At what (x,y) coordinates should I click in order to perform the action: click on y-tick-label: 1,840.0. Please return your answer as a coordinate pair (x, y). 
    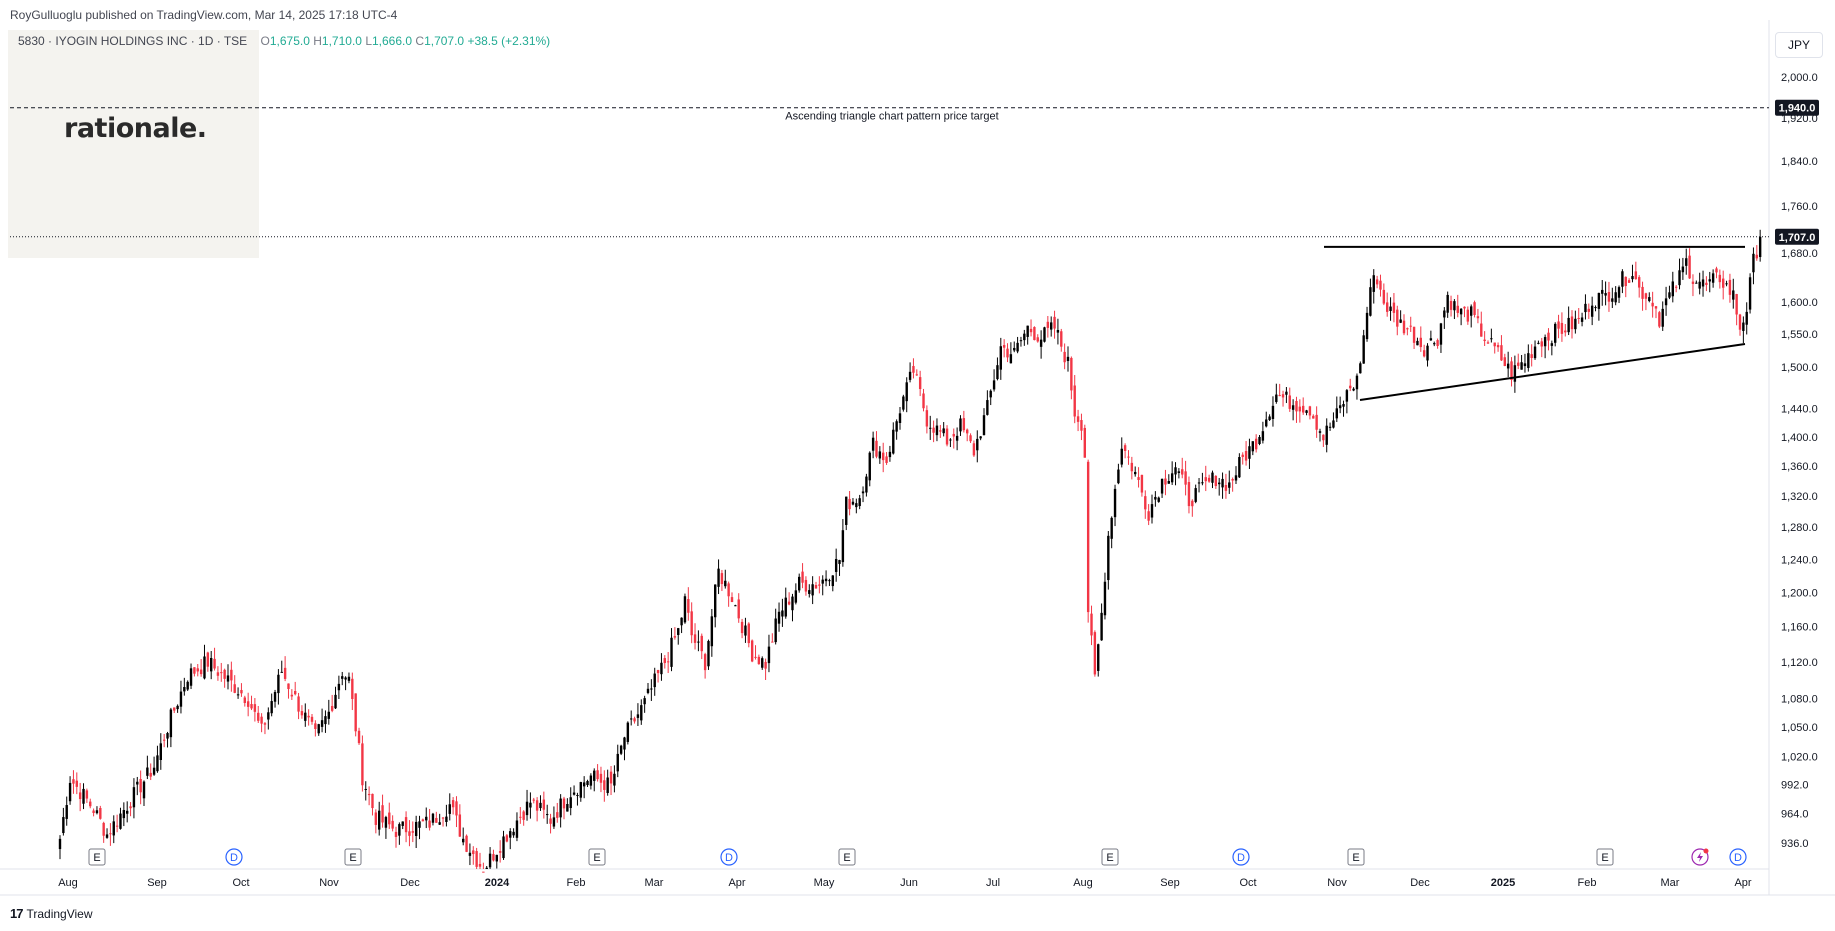
    Looking at the image, I should click on (1799, 162).